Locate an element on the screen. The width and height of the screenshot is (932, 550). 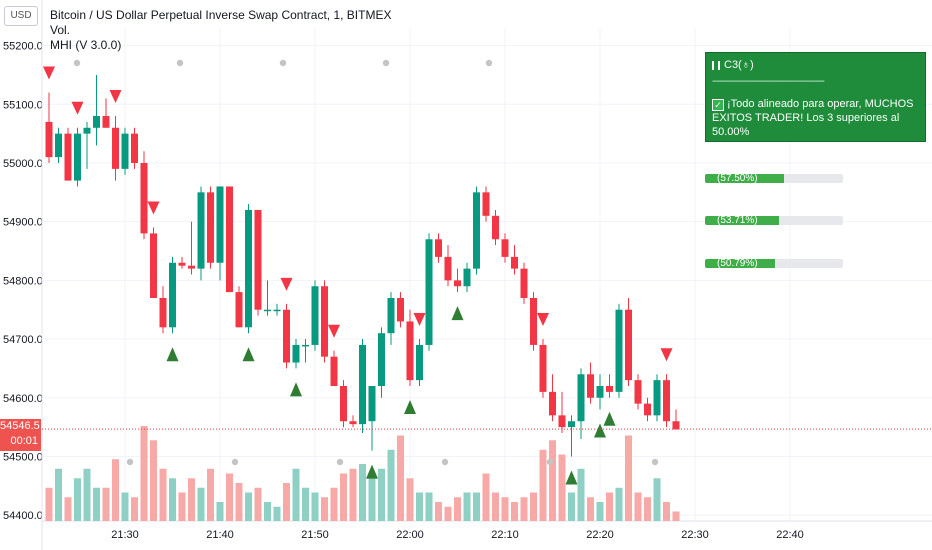
indicator-mhi-label: MHI (V 3.0.0) is located at coordinates (86, 45).